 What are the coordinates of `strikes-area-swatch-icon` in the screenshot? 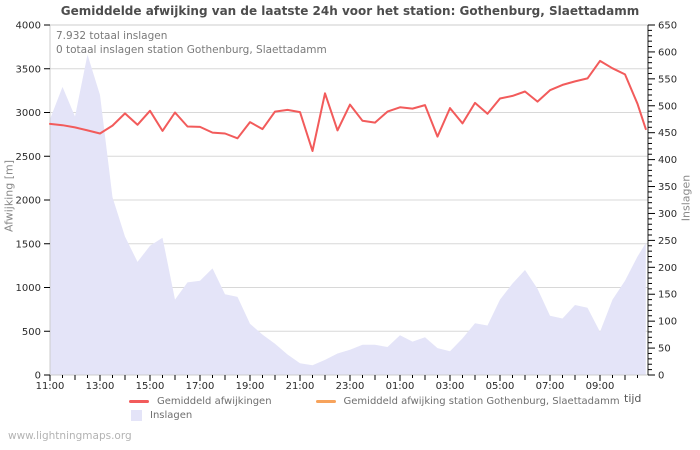 It's located at (136, 415).